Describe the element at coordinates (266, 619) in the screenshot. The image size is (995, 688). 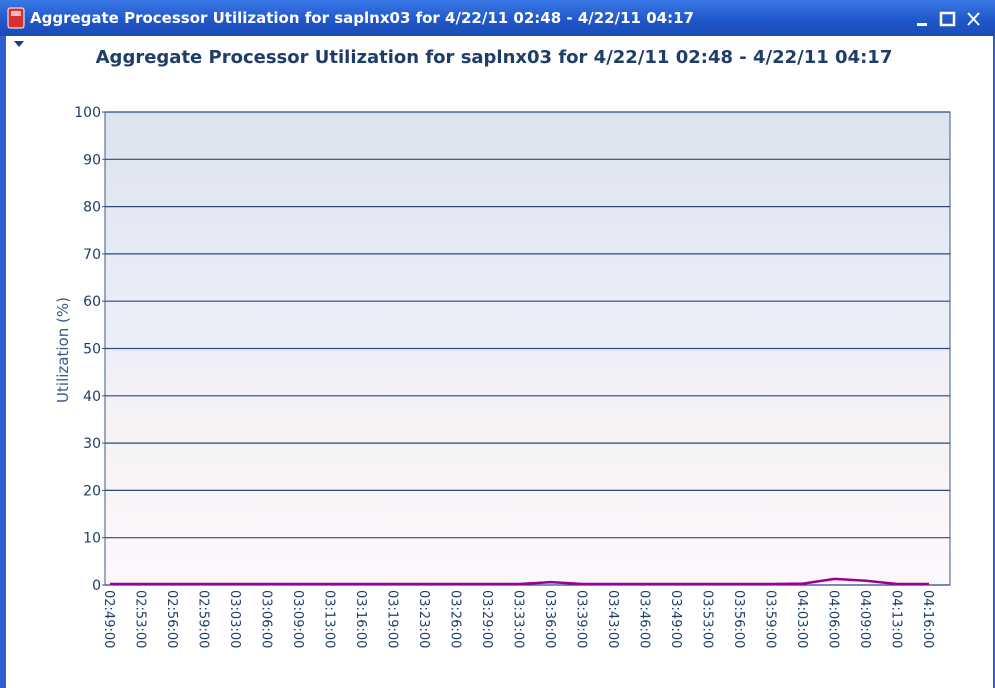
I see `x-tick-label: 03:06:00` at that location.